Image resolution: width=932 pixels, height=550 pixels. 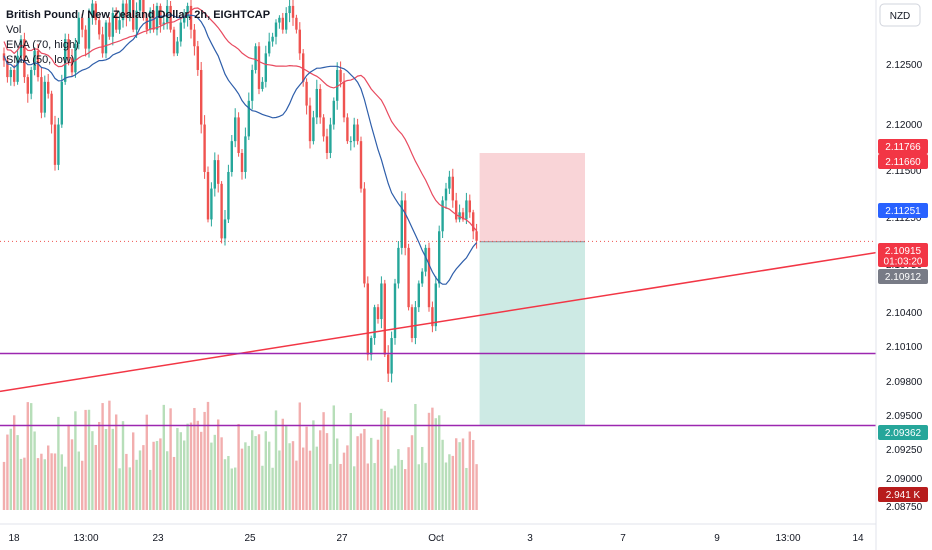 What do you see at coordinates (900, 15) in the screenshot?
I see `currency-button: NZD` at bounding box center [900, 15].